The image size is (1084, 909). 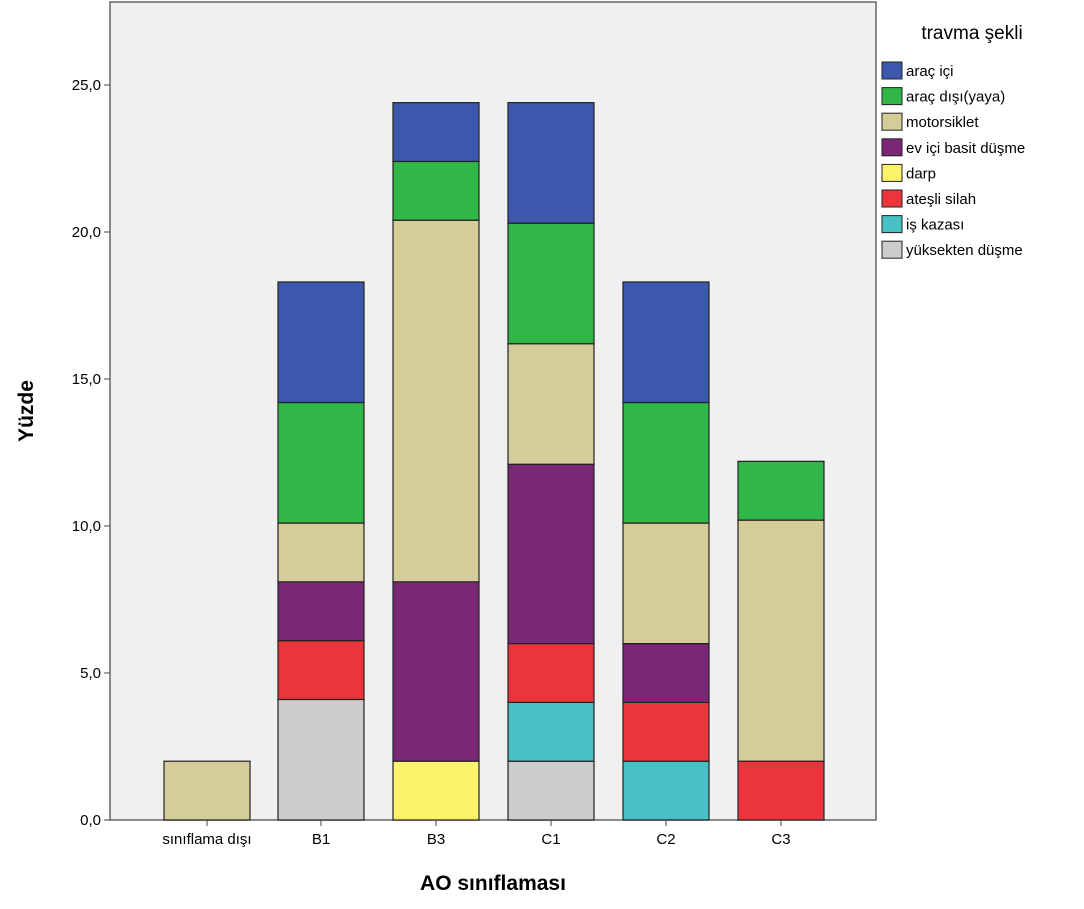 What do you see at coordinates (90, 673) in the screenshot?
I see `y-tick-label: 5,0` at bounding box center [90, 673].